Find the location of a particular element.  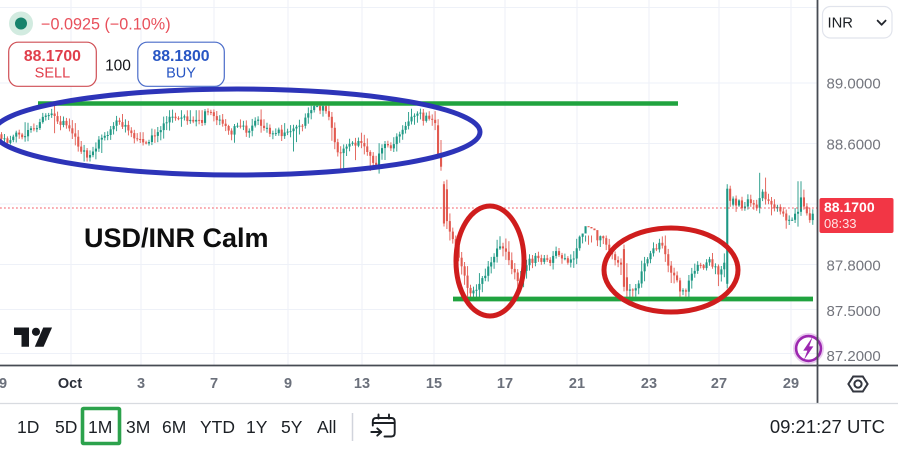

svg-text: Oct is located at coordinates (70, 384).